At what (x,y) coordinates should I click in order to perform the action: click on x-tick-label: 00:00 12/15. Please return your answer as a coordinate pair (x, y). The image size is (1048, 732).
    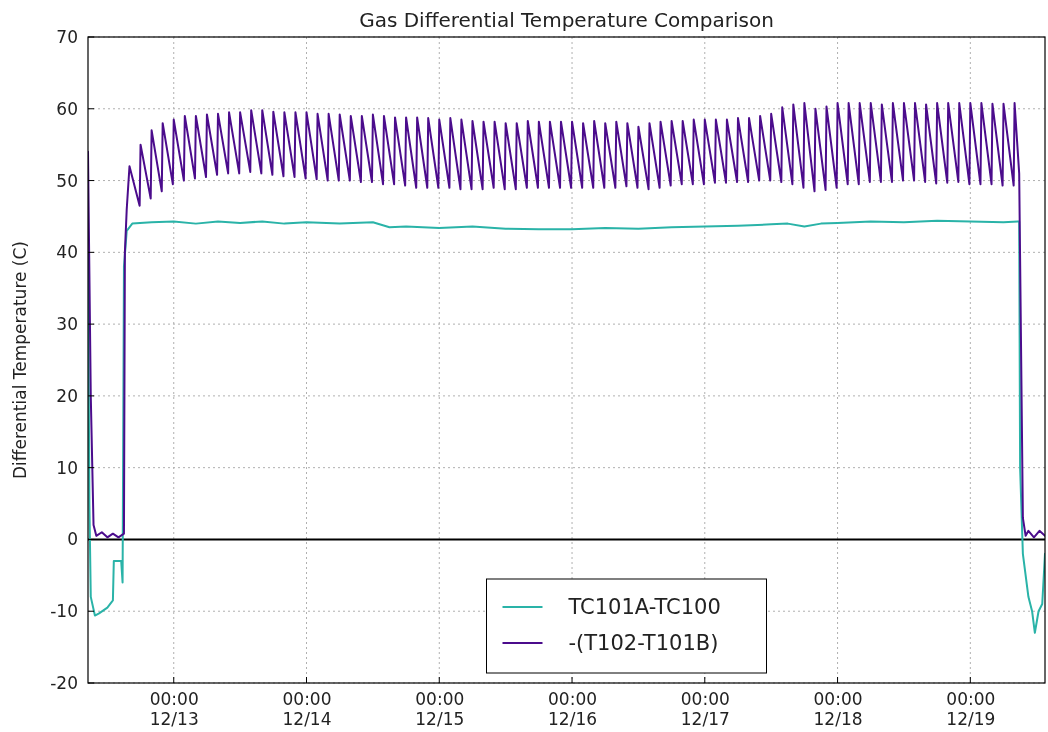
    Looking at the image, I should click on (440, 709).